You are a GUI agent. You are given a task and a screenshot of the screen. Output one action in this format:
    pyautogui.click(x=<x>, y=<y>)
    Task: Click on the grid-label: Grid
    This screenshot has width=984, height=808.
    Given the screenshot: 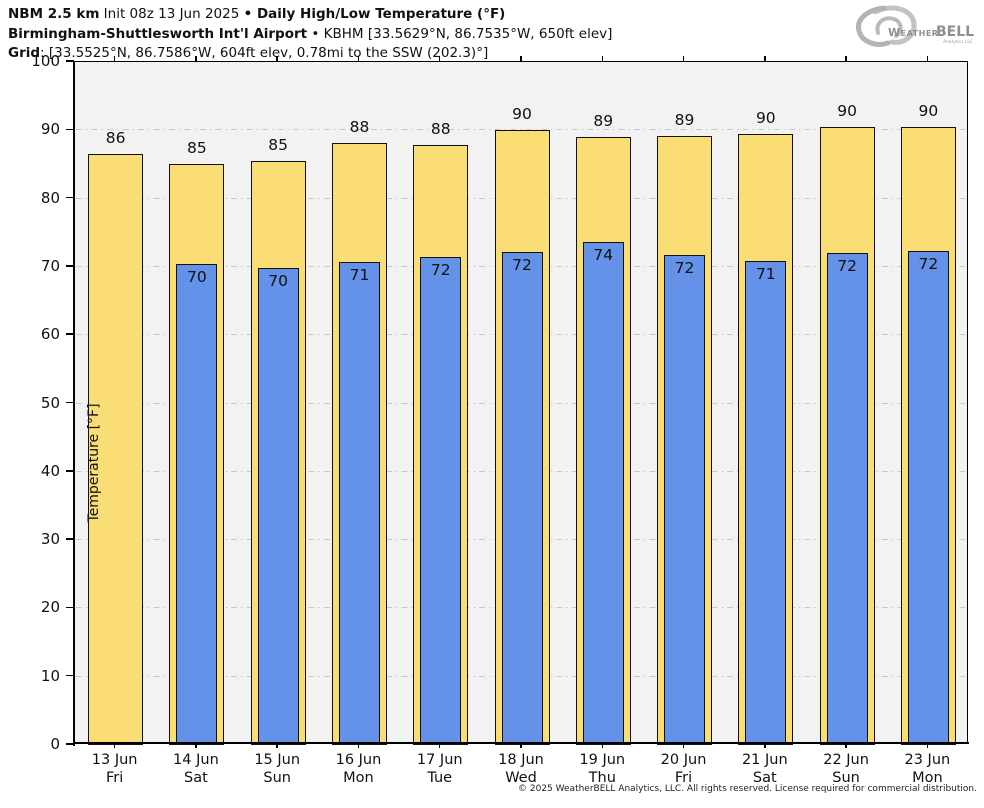 What is the action you would take?
    pyautogui.click(x=24, y=53)
    